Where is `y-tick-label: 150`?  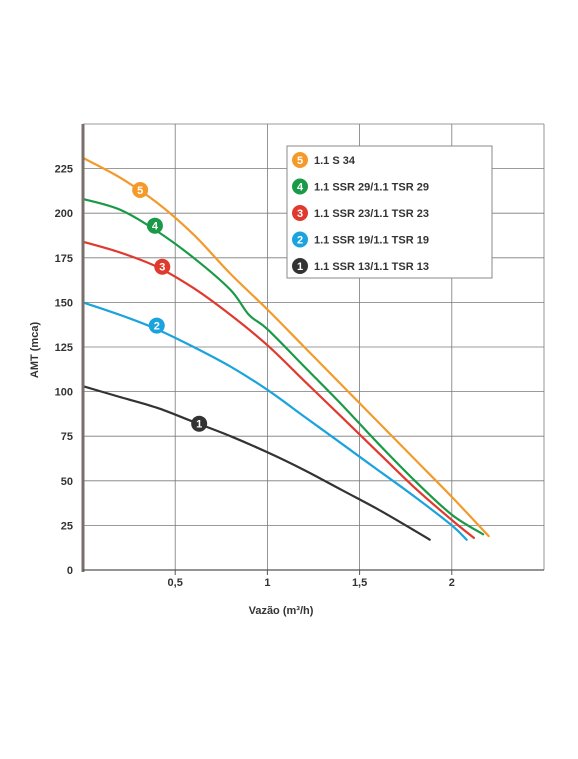 y-tick-label: 150 is located at coordinates (64, 303).